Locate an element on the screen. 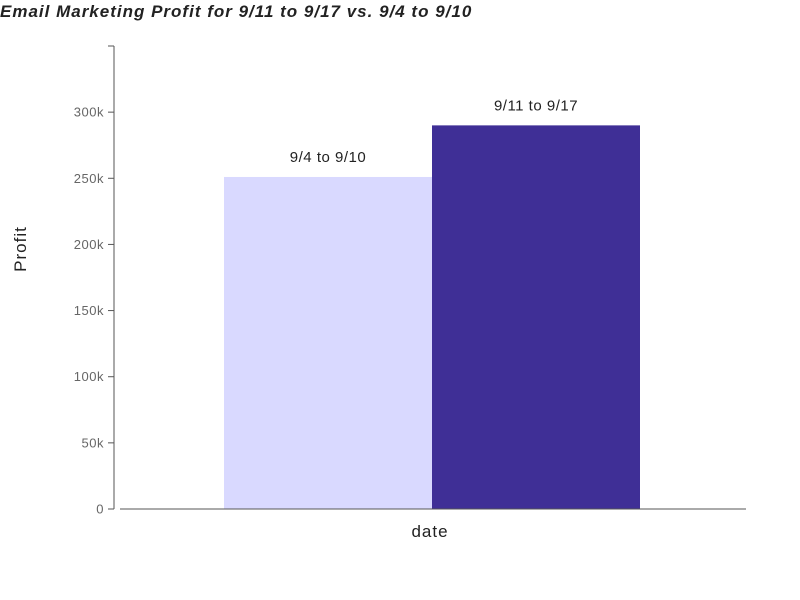  y-tick-label: 150k is located at coordinates (89, 310).